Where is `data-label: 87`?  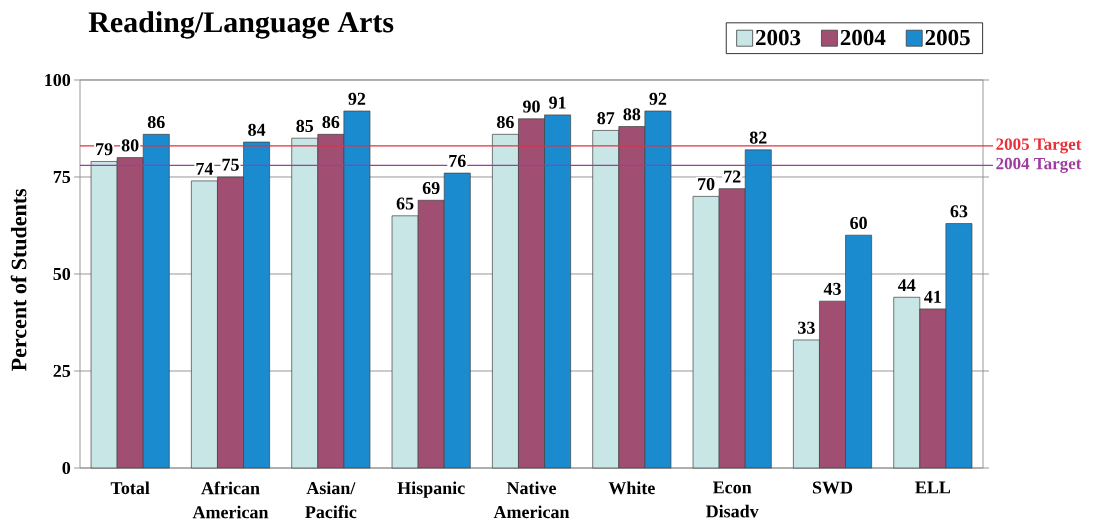 data-label: 87 is located at coordinates (606, 118).